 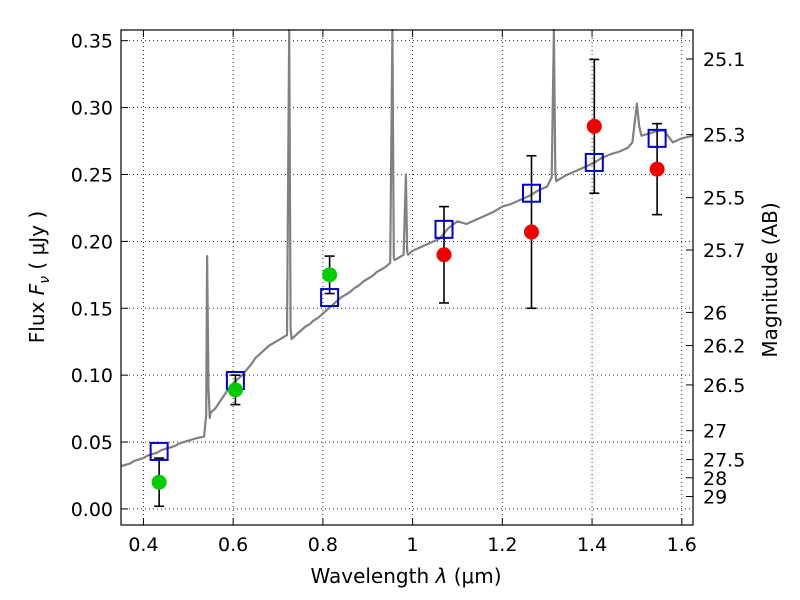 I want to click on magnitude-tick-label: 25.3, so click(x=724, y=136).